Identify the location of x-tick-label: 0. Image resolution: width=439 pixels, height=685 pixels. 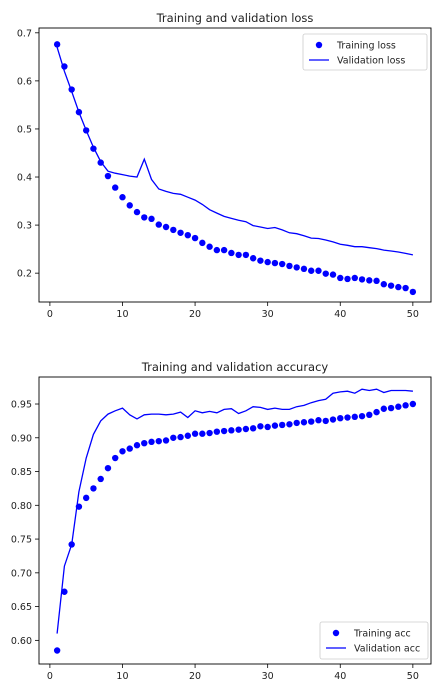
(50, 676).